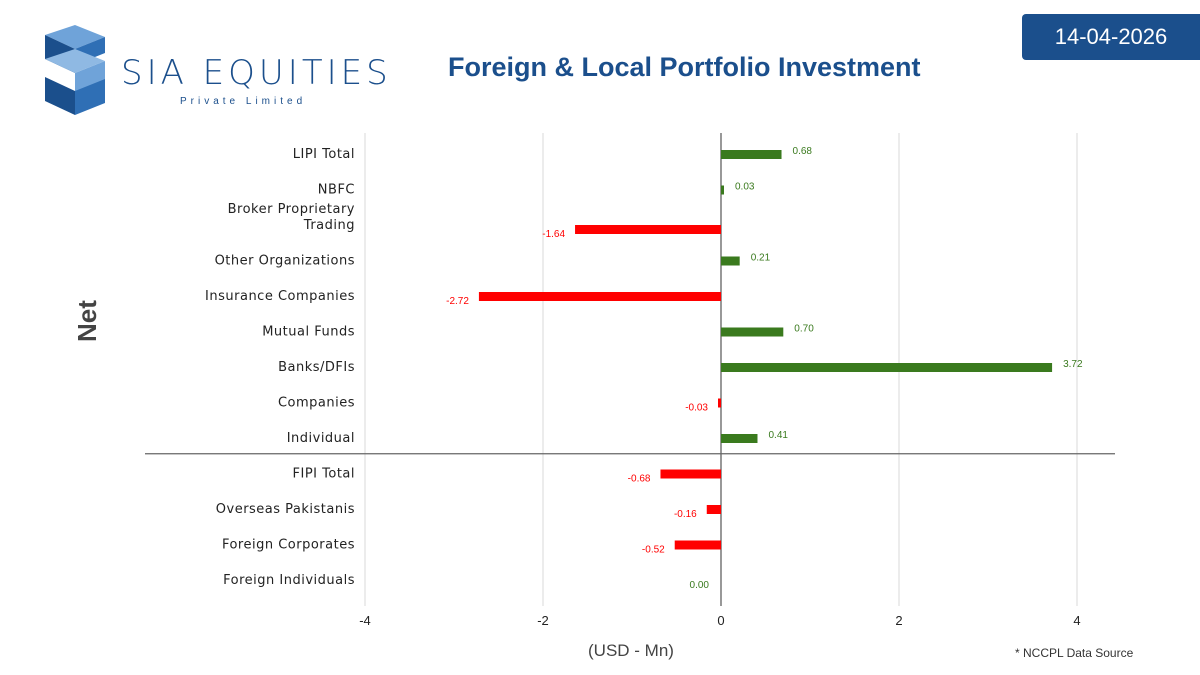 This screenshot has width=1200, height=675. I want to click on category-label: Insurance Companies, so click(280, 296).